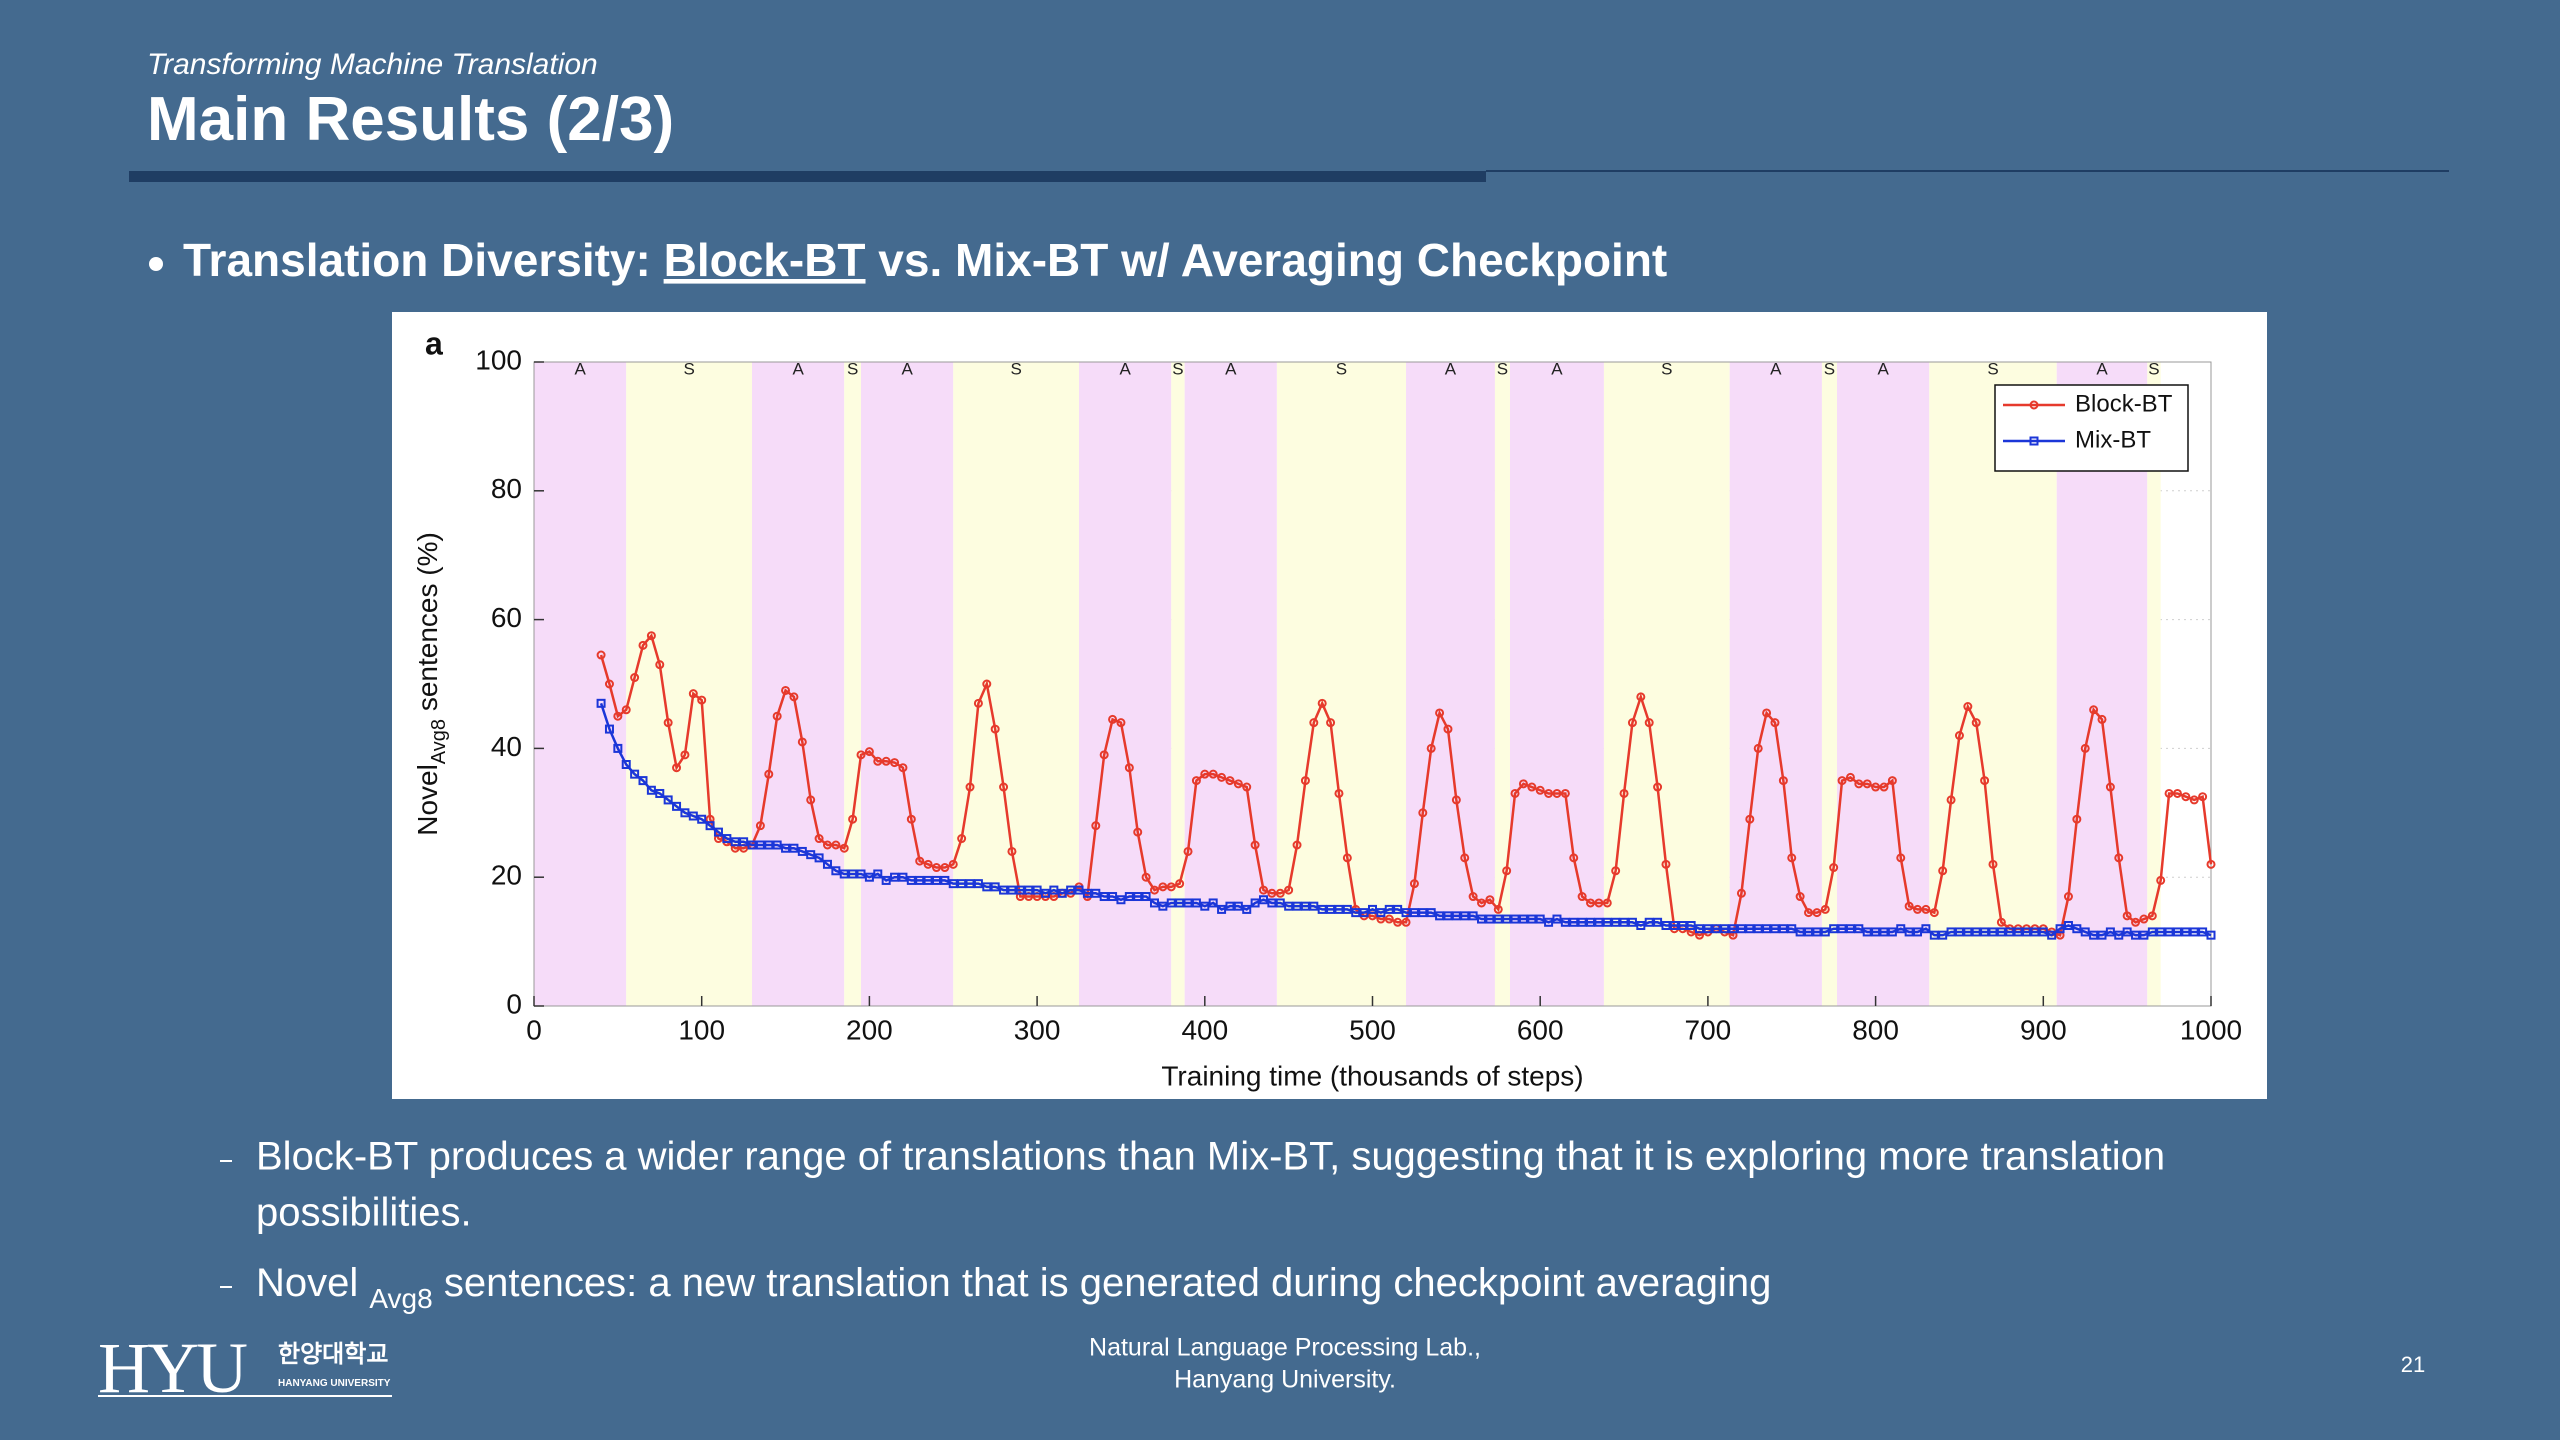  Describe the element at coordinates (427, 625) in the screenshot. I see `y-axis-label-rest: sentences (%)` at that location.